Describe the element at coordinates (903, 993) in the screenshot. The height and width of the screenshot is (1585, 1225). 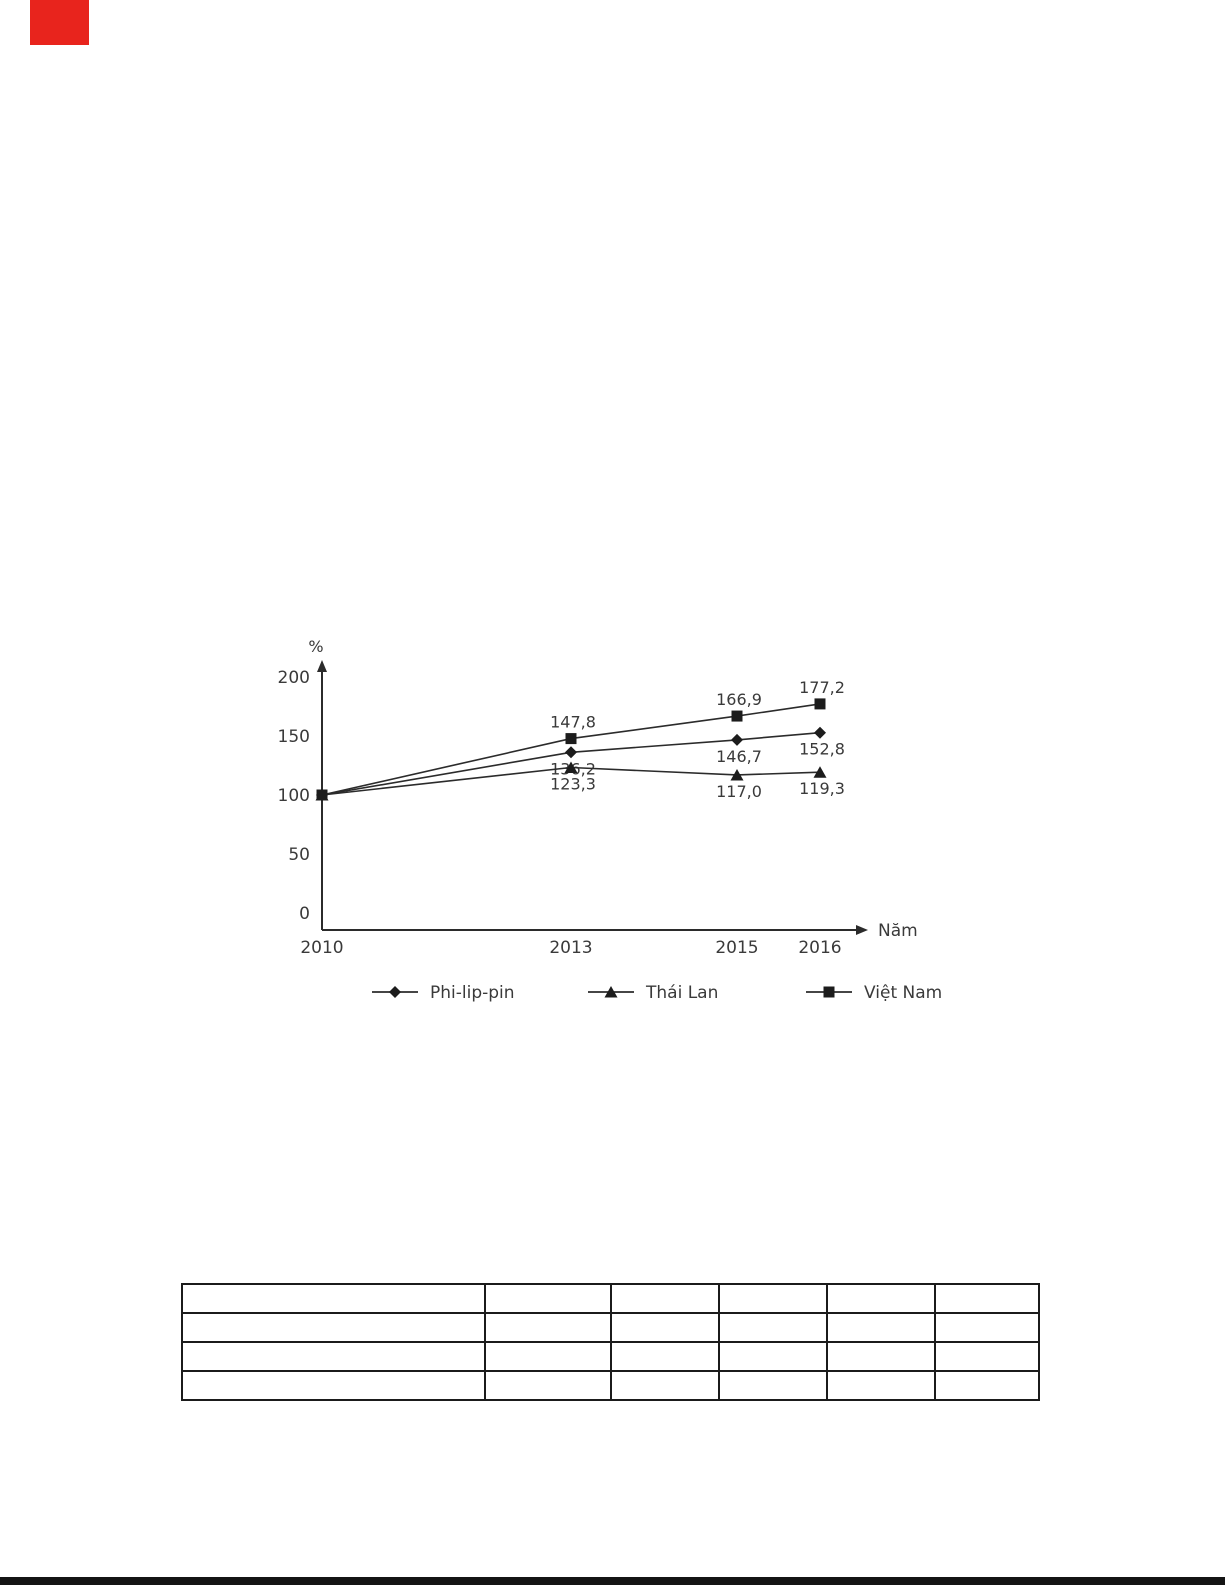
I see `legend-label: Việt Nam` at that location.